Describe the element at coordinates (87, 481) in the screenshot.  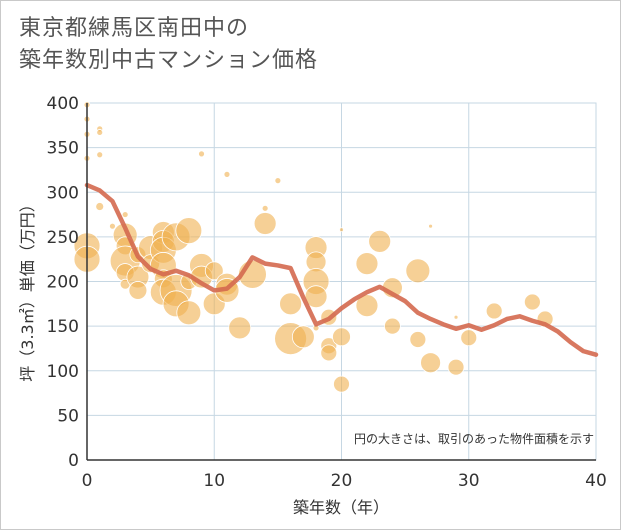
I see `x-tick-label: 0` at that location.